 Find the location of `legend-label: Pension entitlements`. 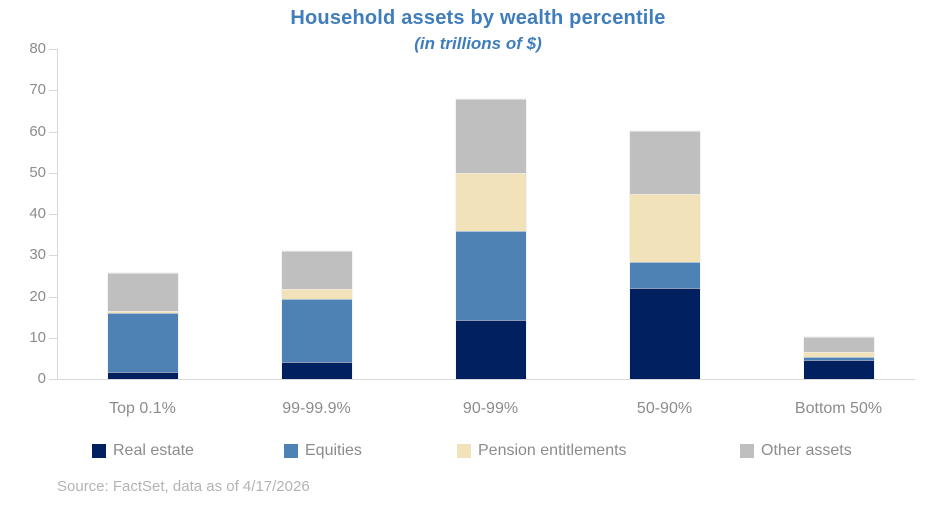

legend-label: Pension entitlements is located at coordinates (552, 450).